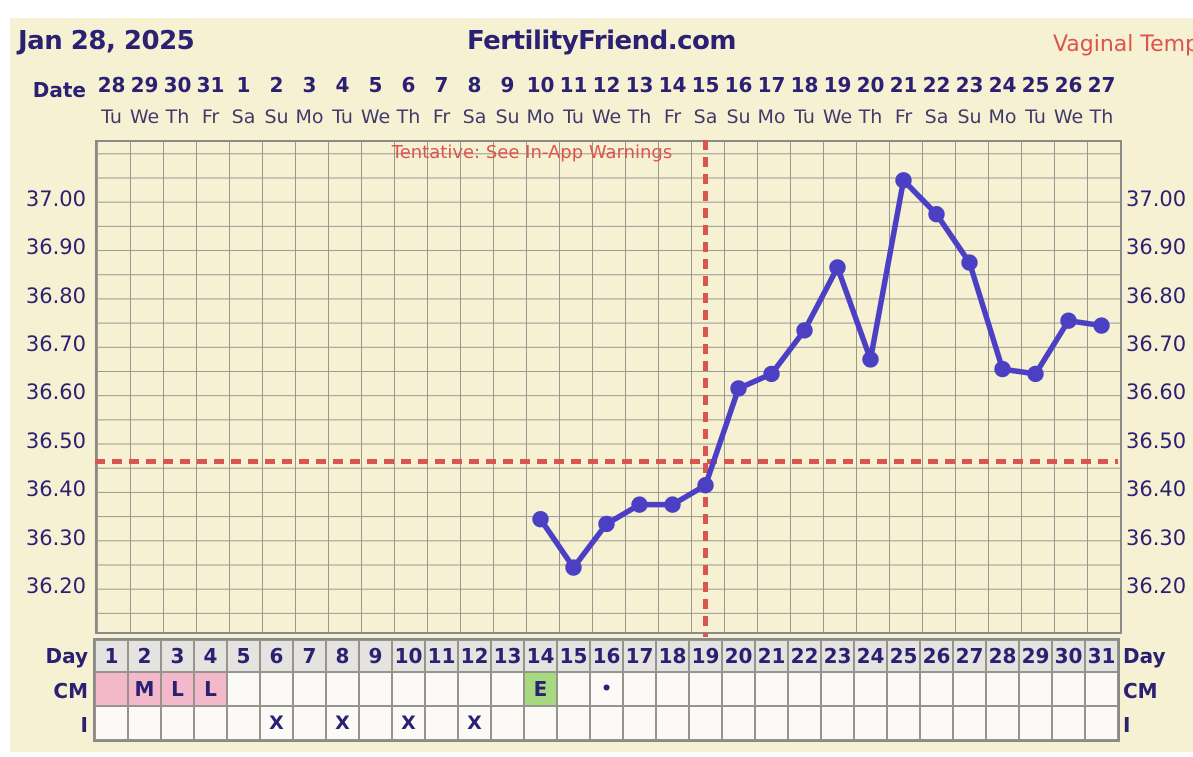  Describe the element at coordinates (639, 656) in the screenshot. I see `day-cell-17: 17` at that location.